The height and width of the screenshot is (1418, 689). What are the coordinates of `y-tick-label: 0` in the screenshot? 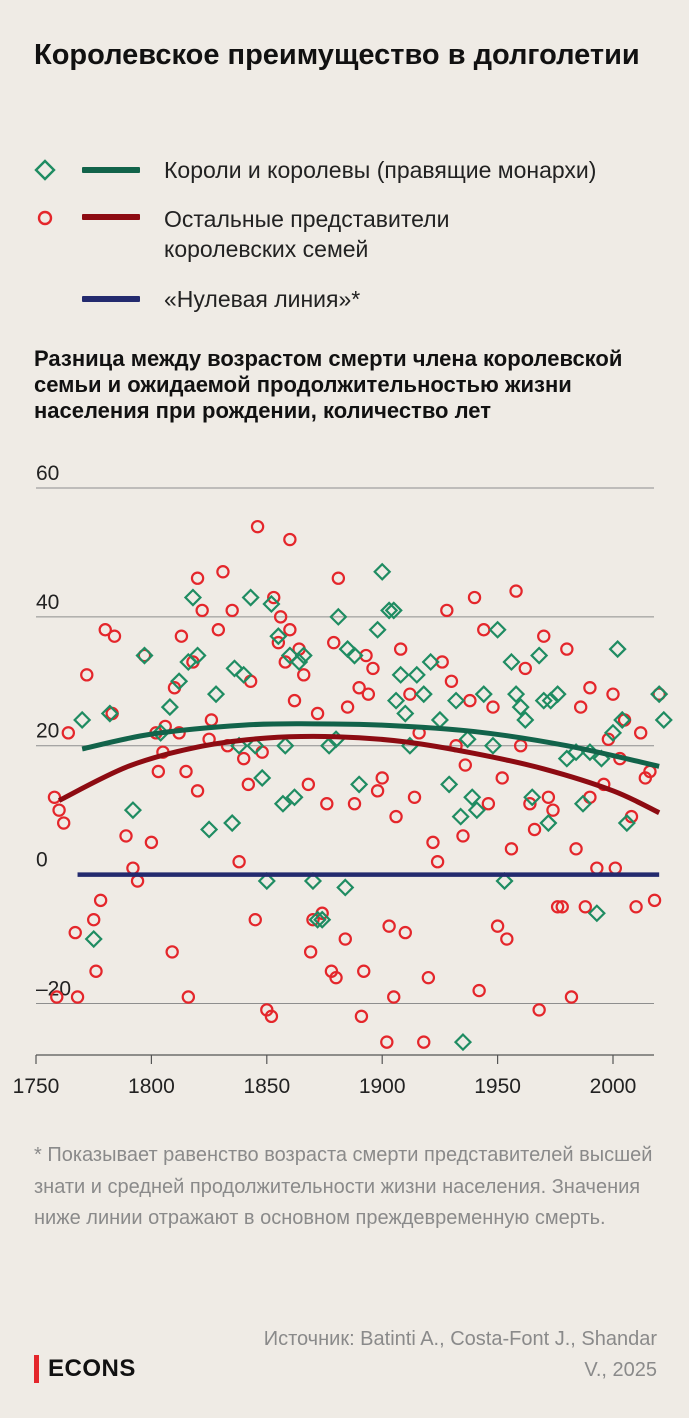 It's located at (42, 860).